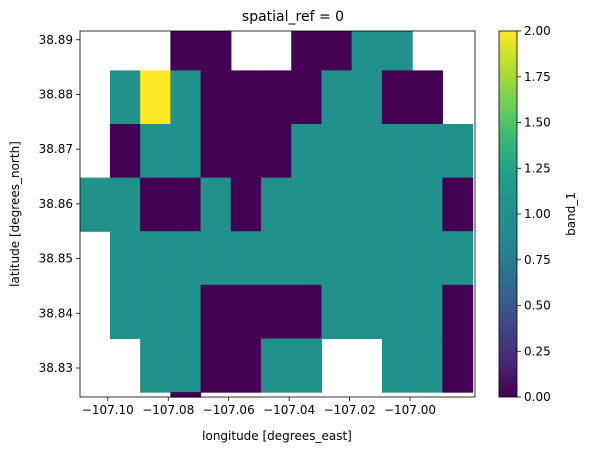 The height and width of the screenshot is (457, 589). What do you see at coordinates (537, 306) in the screenshot?
I see `colorbar-tick-label: 0.50` at bounding box center [537, 306].